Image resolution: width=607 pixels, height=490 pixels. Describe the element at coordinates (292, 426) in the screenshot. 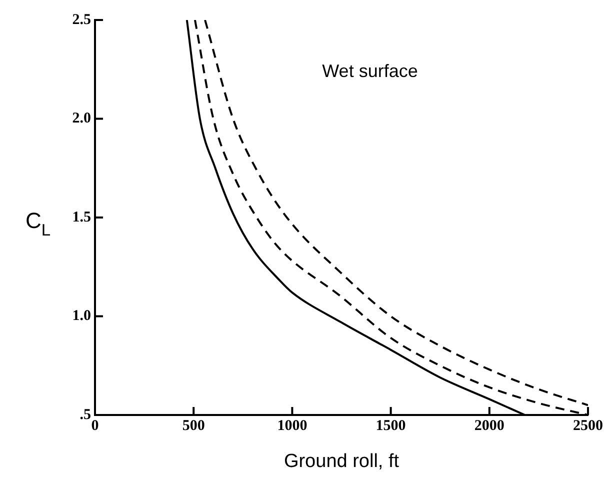

I see `x-tick-label: 1000` at that location.